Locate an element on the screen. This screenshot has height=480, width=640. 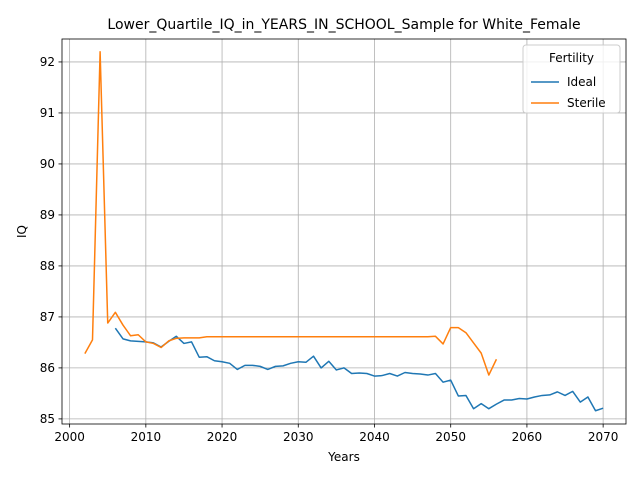
legend-label-ideal: Ideal is located at coordinates (581, 82).